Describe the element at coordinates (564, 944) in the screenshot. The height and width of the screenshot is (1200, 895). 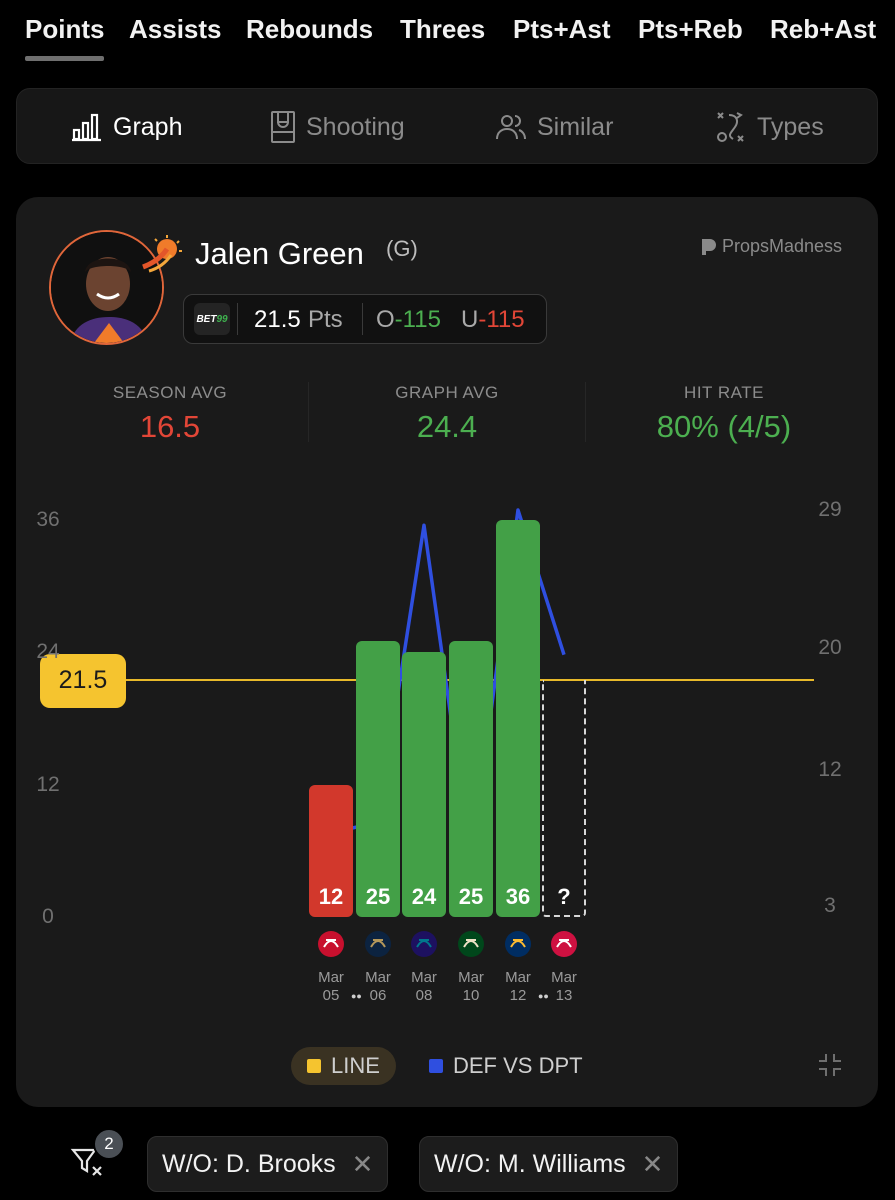
I see `raptors-logo-icon` at that location.